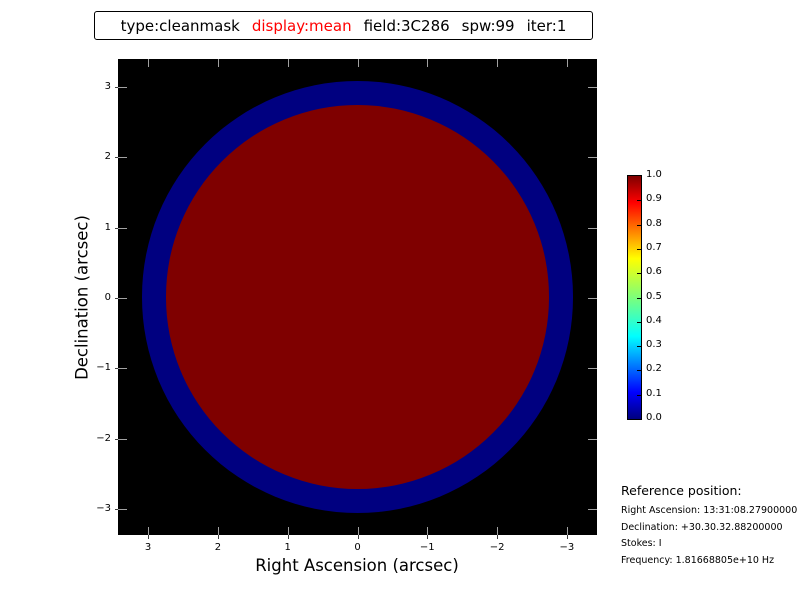  I want to click on y-axis-label: Declination (arcsec), so click(82, 297).